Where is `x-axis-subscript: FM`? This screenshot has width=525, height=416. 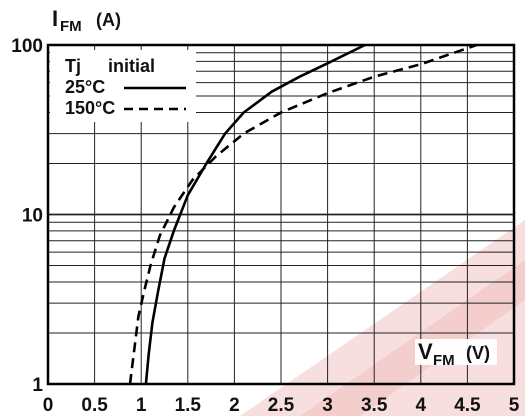
x-axis-subscript: FM is located at coordinates (444, 360).